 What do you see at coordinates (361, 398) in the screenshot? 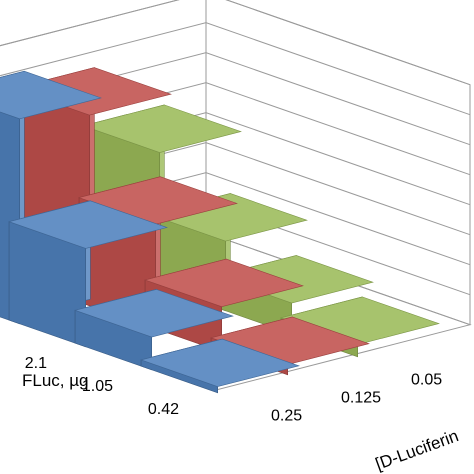
I see `z-tick-label: 0.125` at bounding box center [361, 398].